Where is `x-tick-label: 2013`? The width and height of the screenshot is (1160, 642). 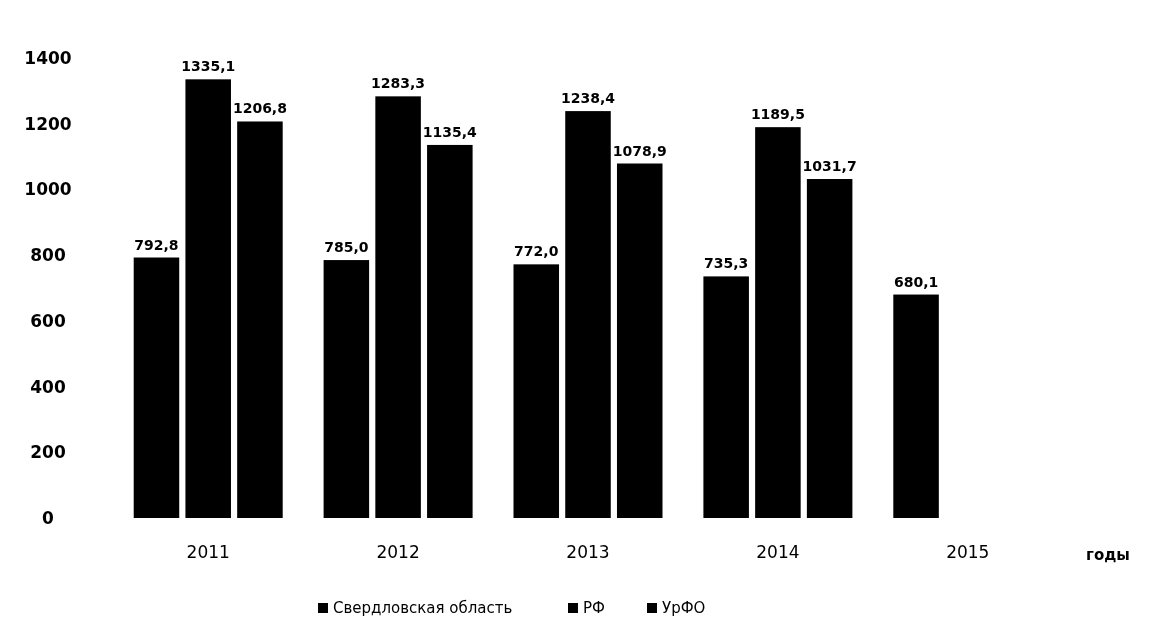
x-tick-label: 2013 is located at coordinates (588, 552).